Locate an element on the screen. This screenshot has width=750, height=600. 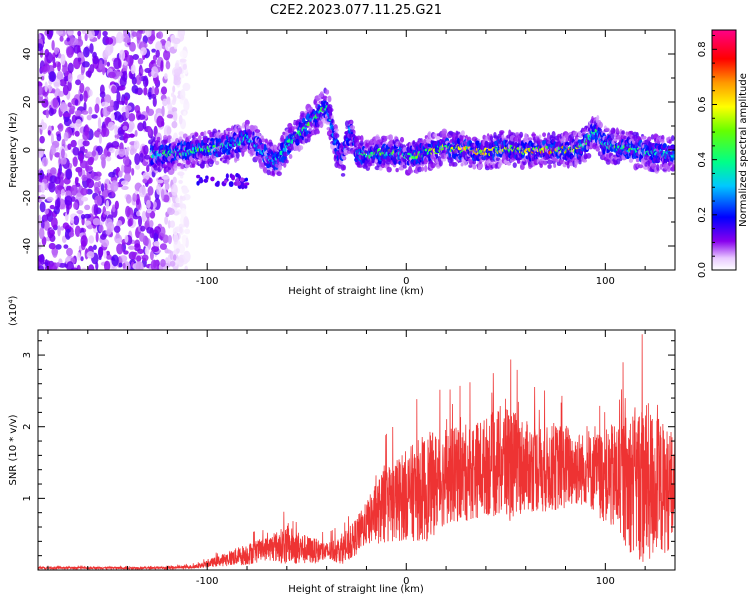
colorbar-tick-label: 0.2 is located at coordinates (702, 215).